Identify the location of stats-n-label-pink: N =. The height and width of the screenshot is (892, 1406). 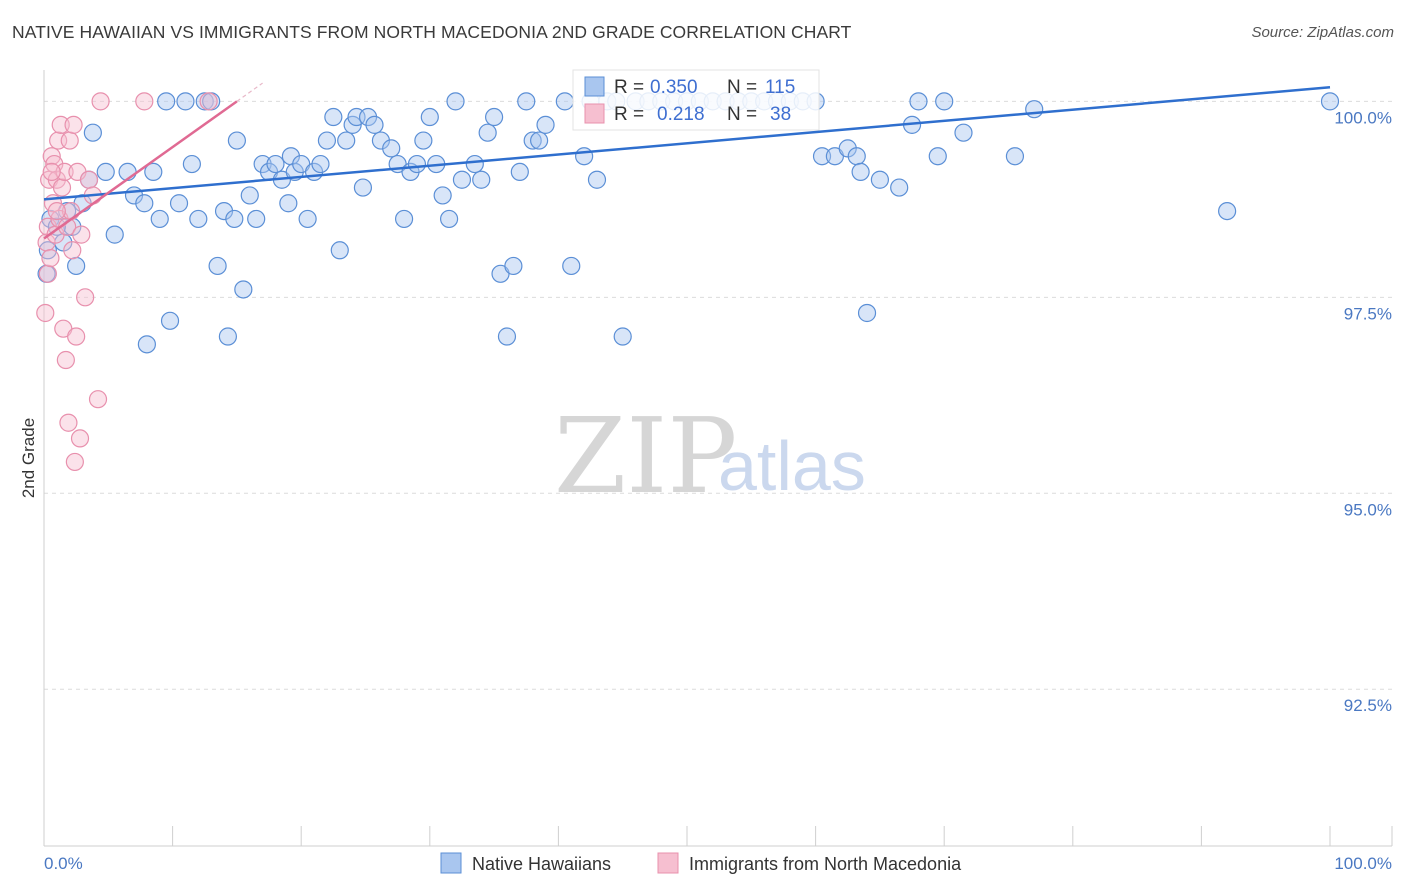
(742, 114).